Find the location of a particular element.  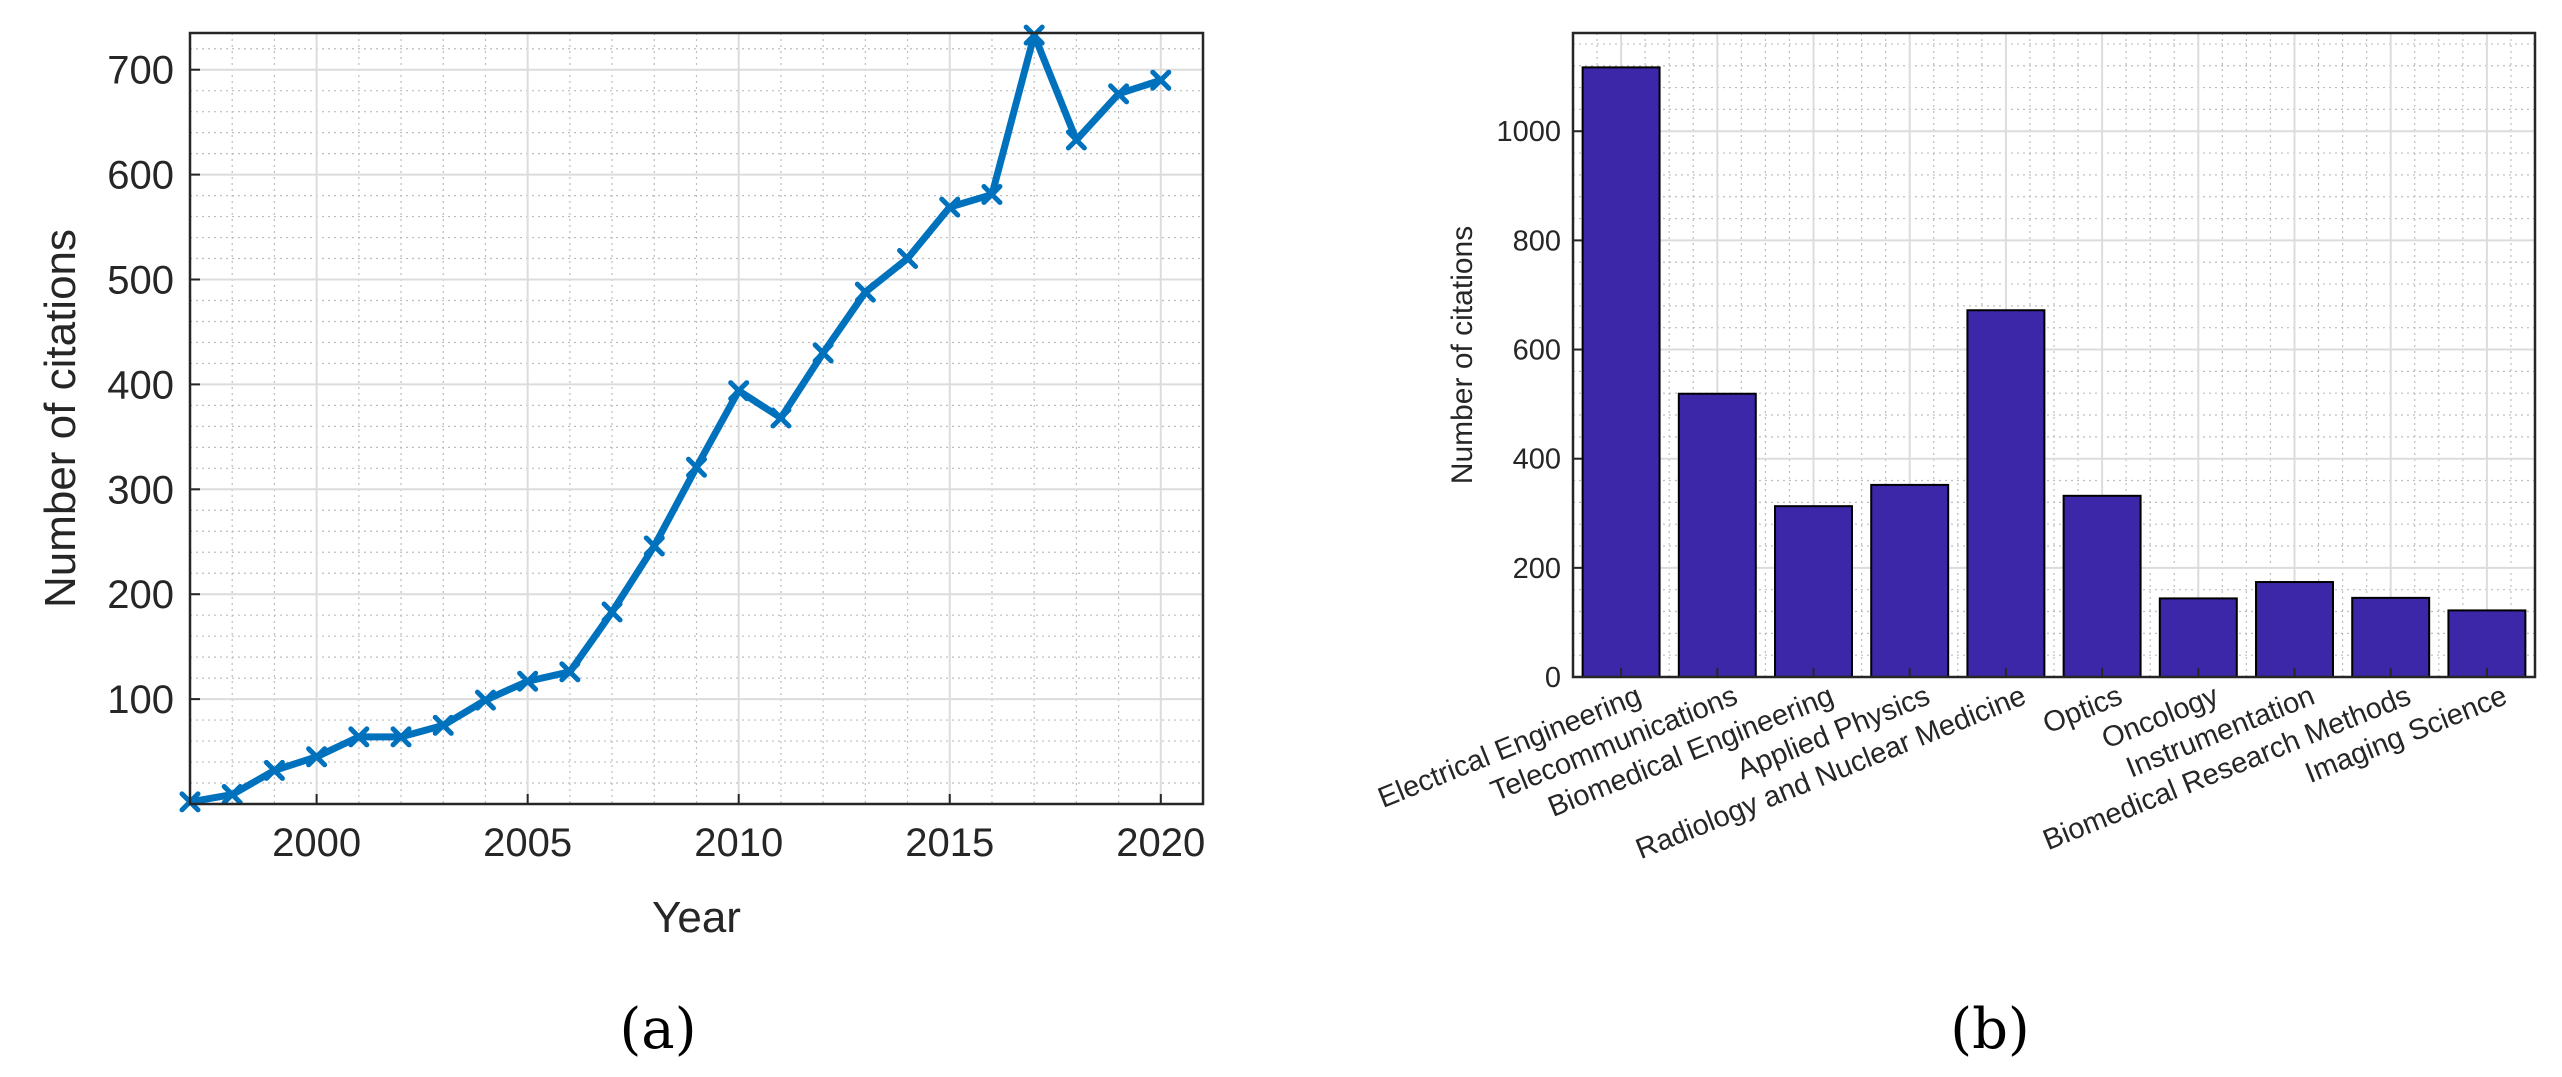

x-tick-label: 2010 is located at coordinates (738, 843).